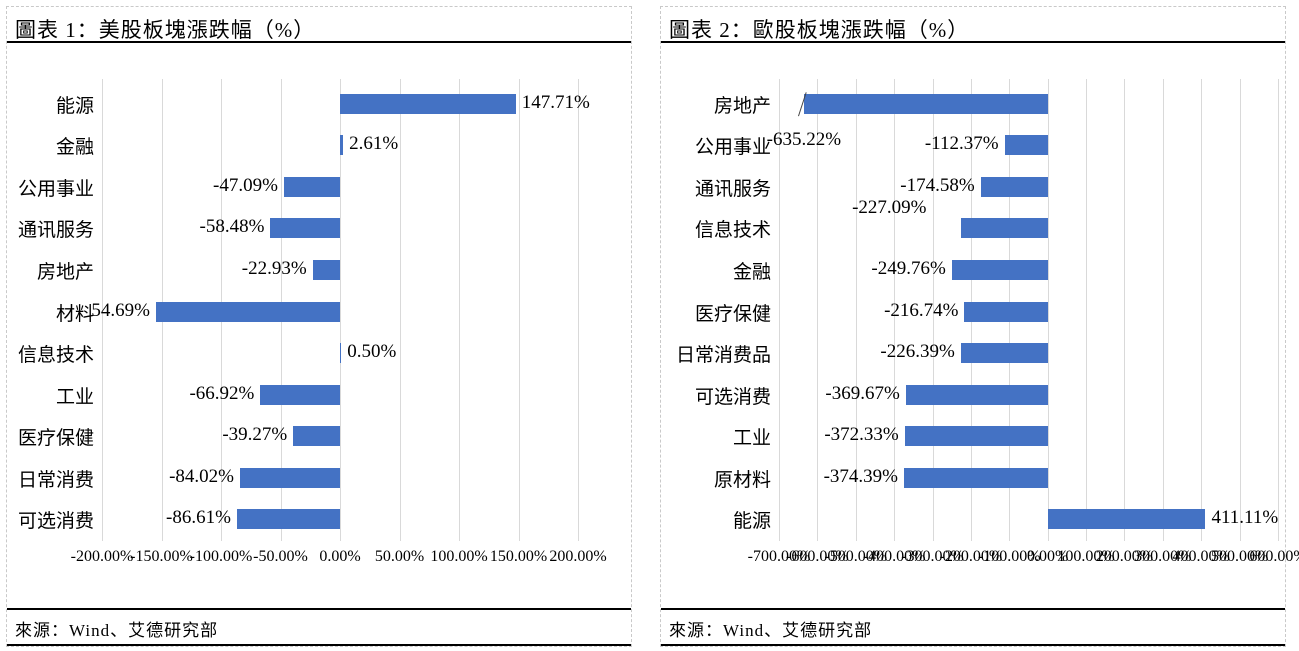  What do you see at coordinates (1274, 556) in the screenshot?
I see `x-axis-tick-label: 600.00%` at bounding box center [1274, 556].